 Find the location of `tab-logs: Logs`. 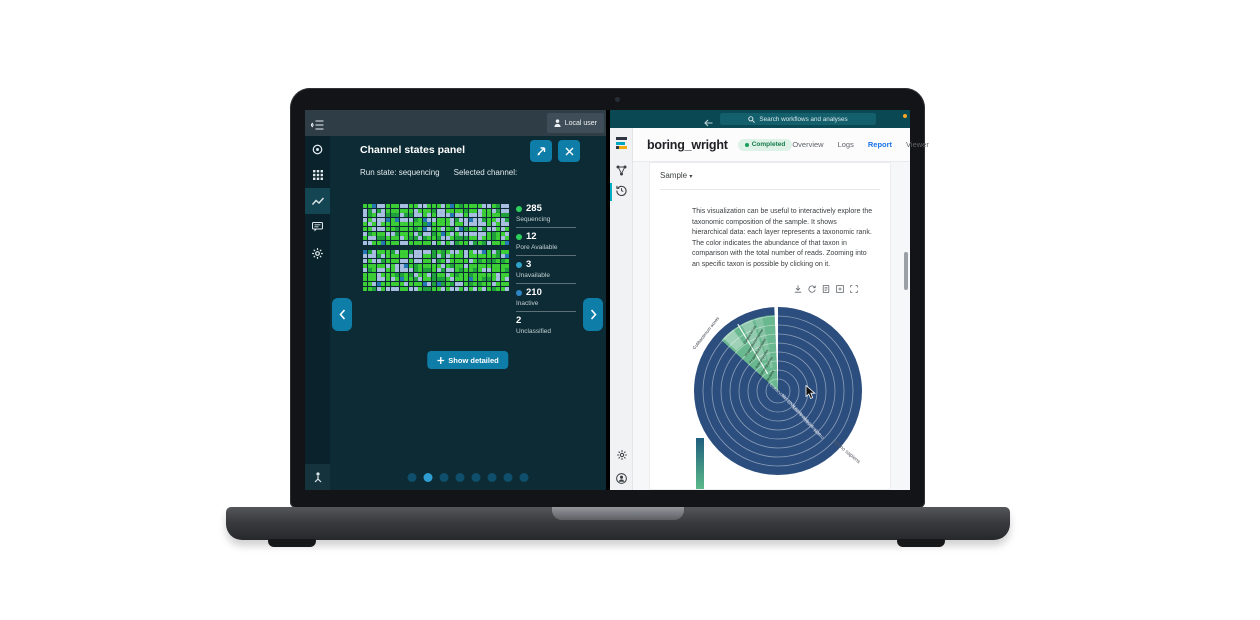

tab-logs: Logs is located at coordinates (845, 144).